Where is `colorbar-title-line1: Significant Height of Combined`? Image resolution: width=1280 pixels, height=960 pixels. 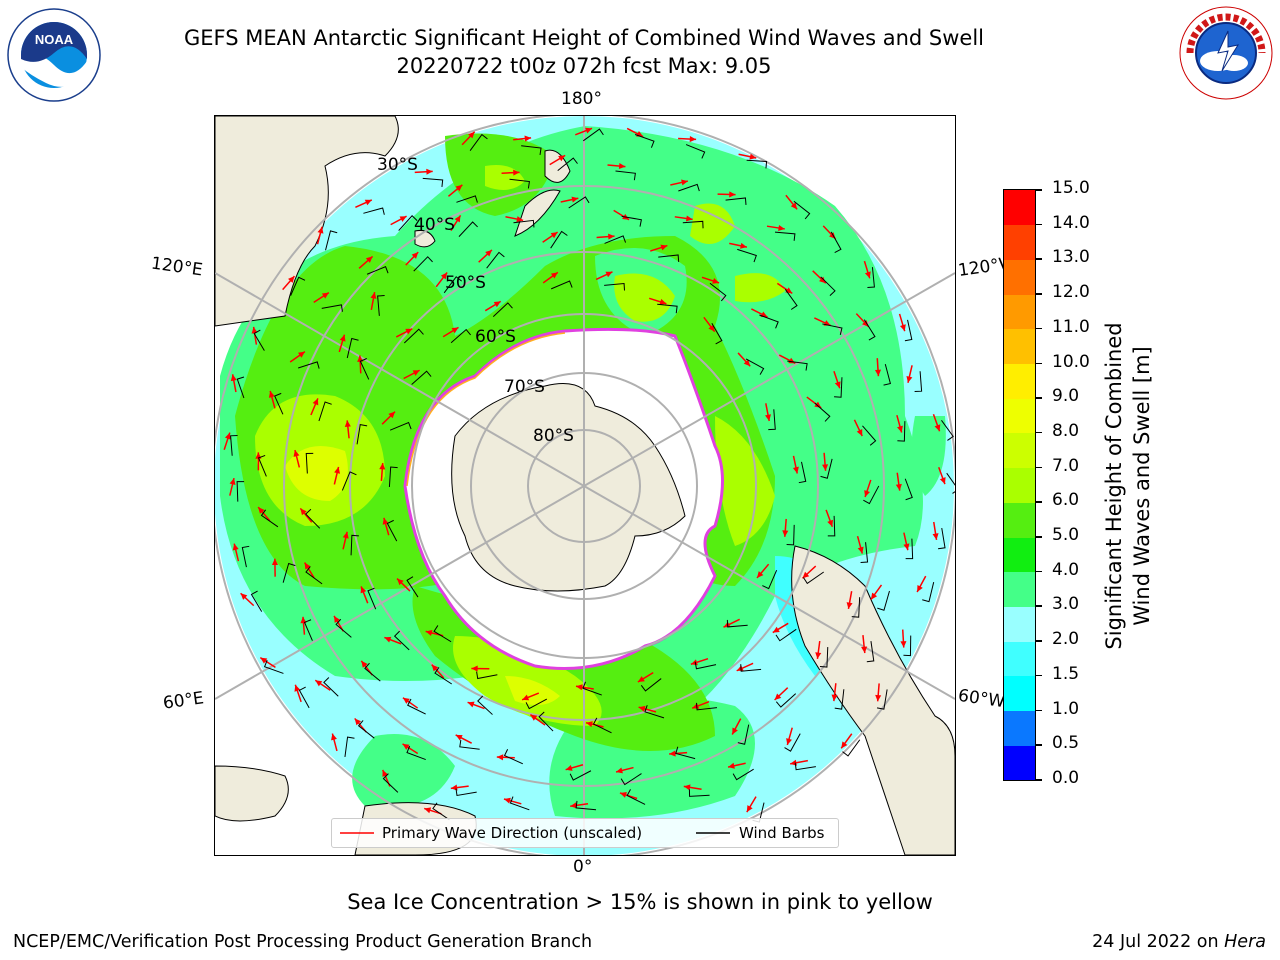 colorbar-title-line1: Significant Height of Combined is located at coordinates (1114, 486).